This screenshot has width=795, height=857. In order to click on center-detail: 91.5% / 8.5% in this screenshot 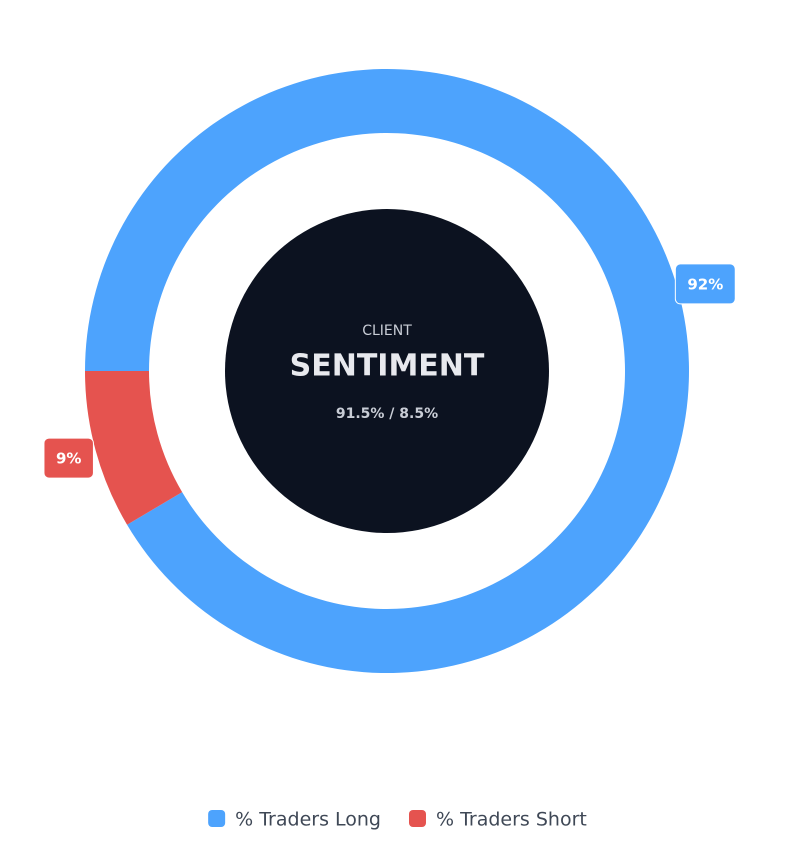, I will do `click(387, 414)`.